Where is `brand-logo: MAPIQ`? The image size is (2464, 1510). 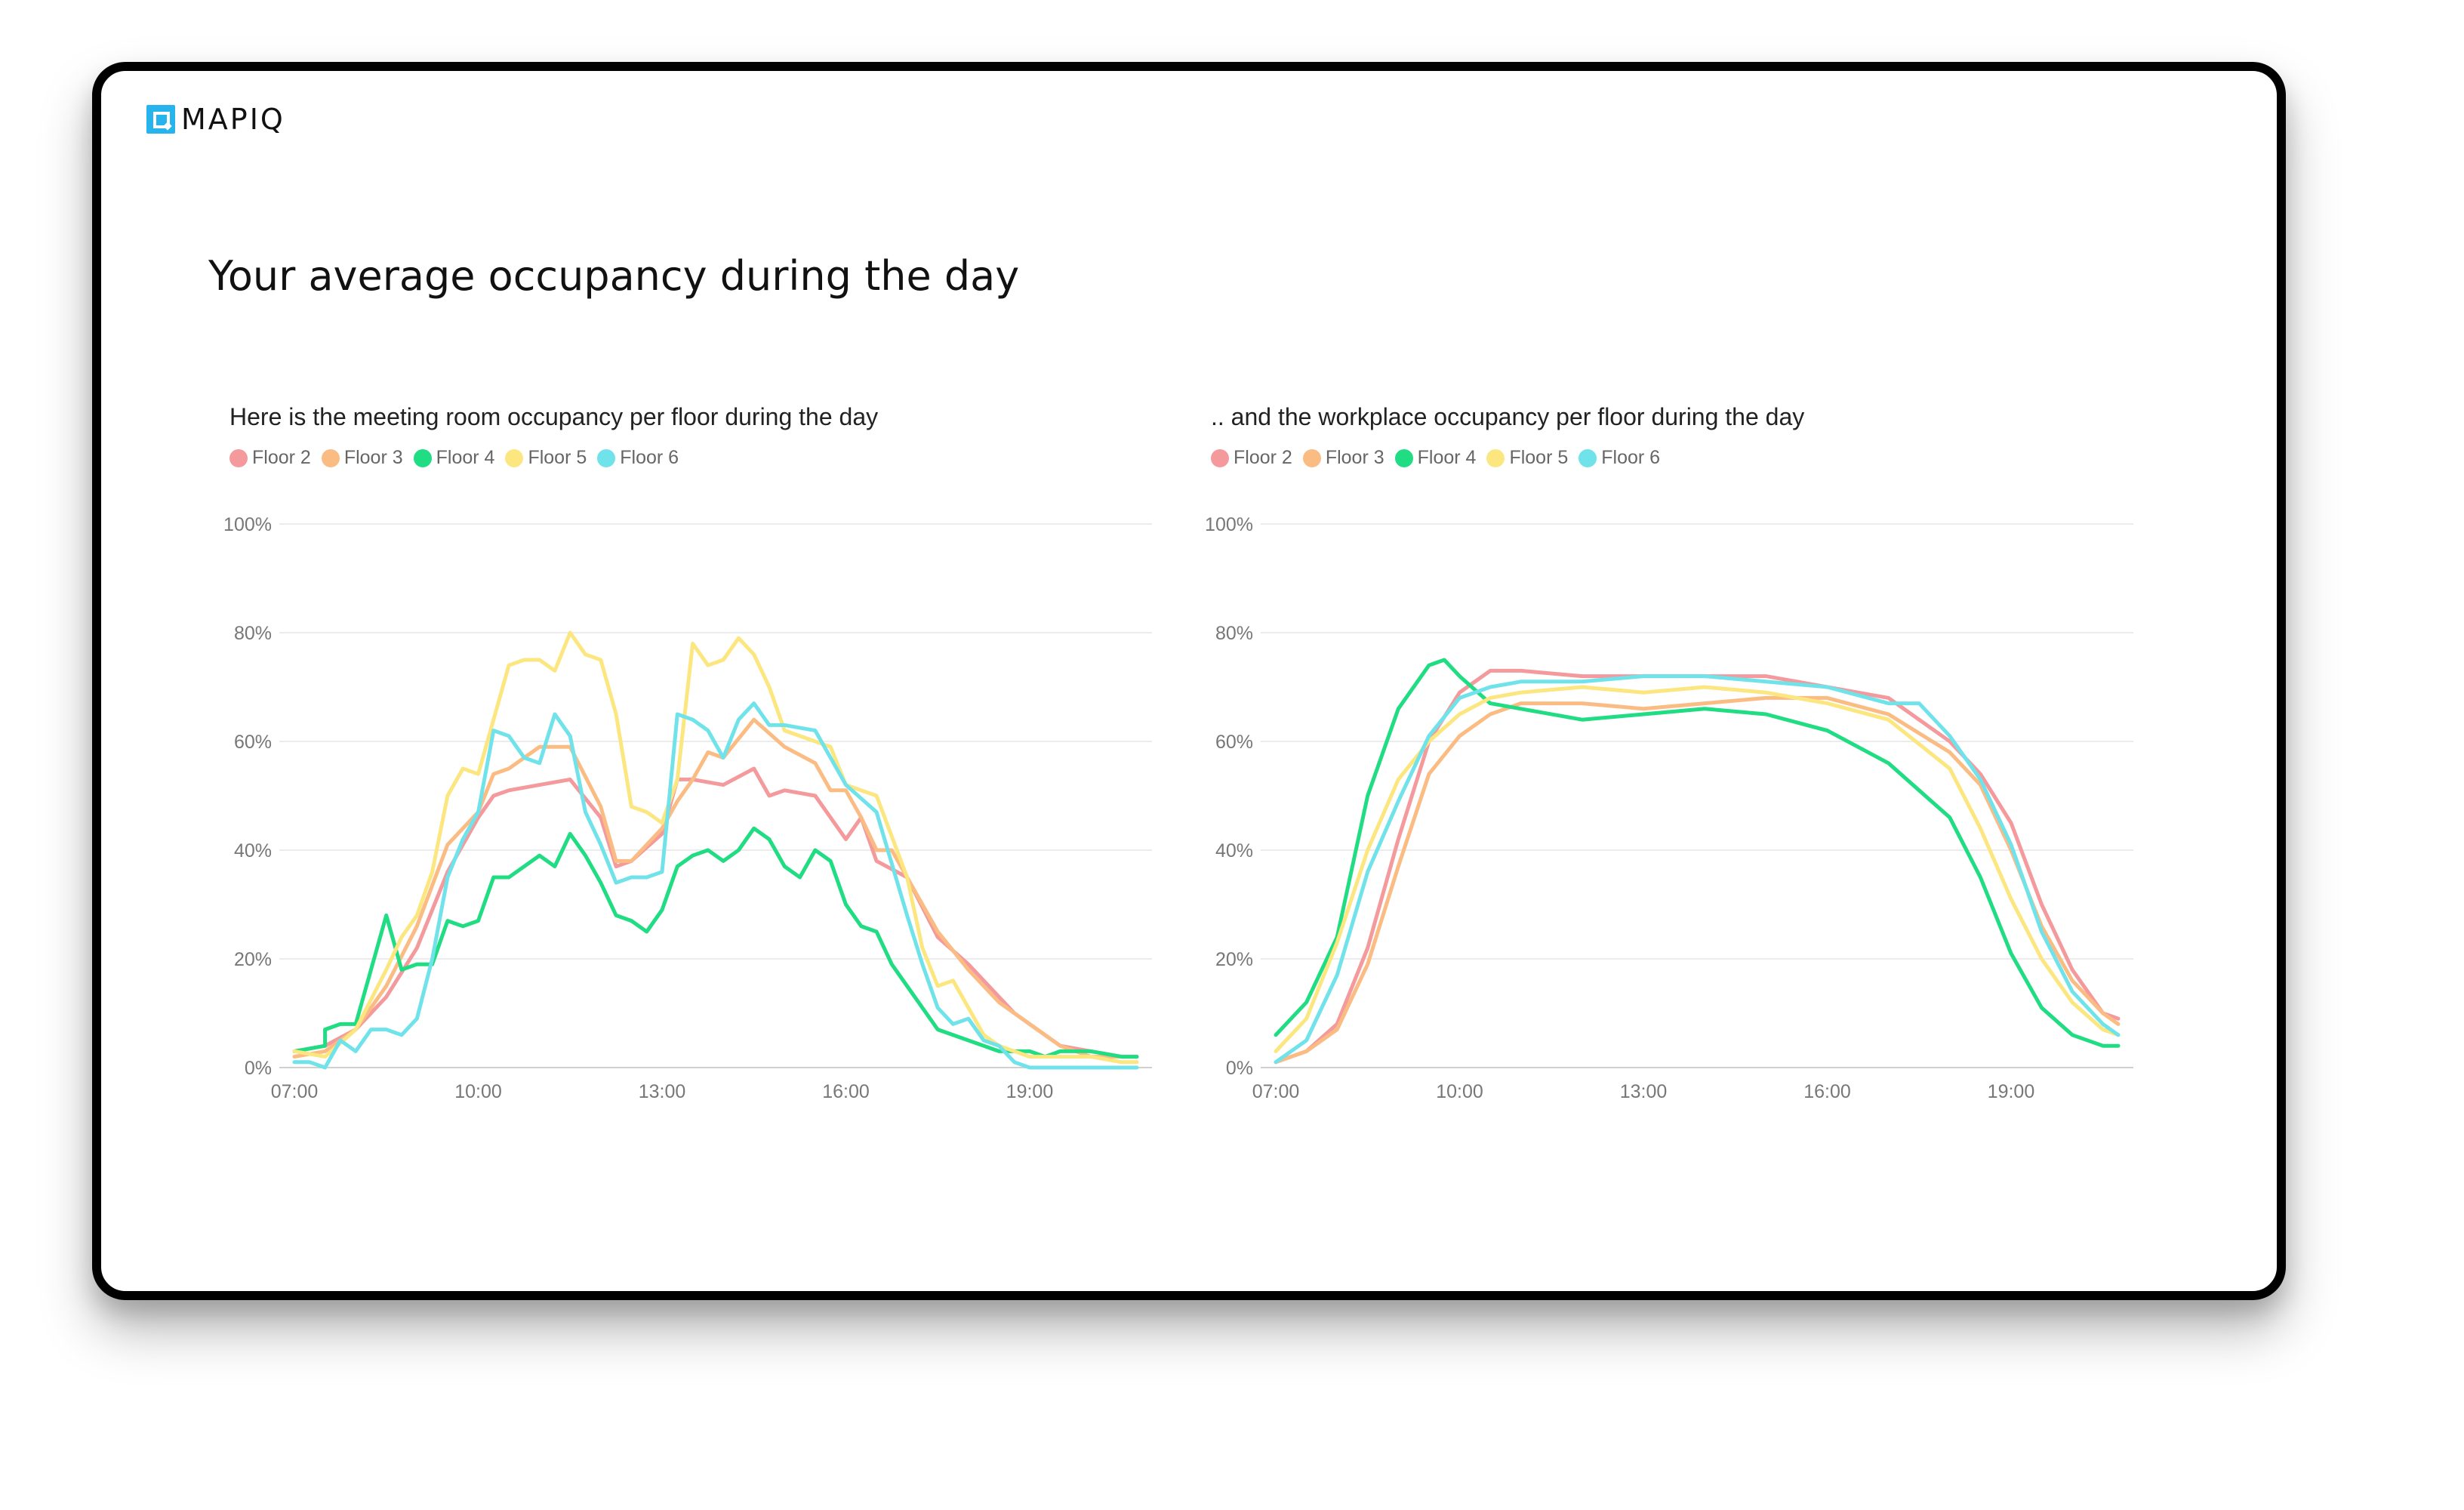
brand-logo: MAPIQ is located at coordinates (215, 120).